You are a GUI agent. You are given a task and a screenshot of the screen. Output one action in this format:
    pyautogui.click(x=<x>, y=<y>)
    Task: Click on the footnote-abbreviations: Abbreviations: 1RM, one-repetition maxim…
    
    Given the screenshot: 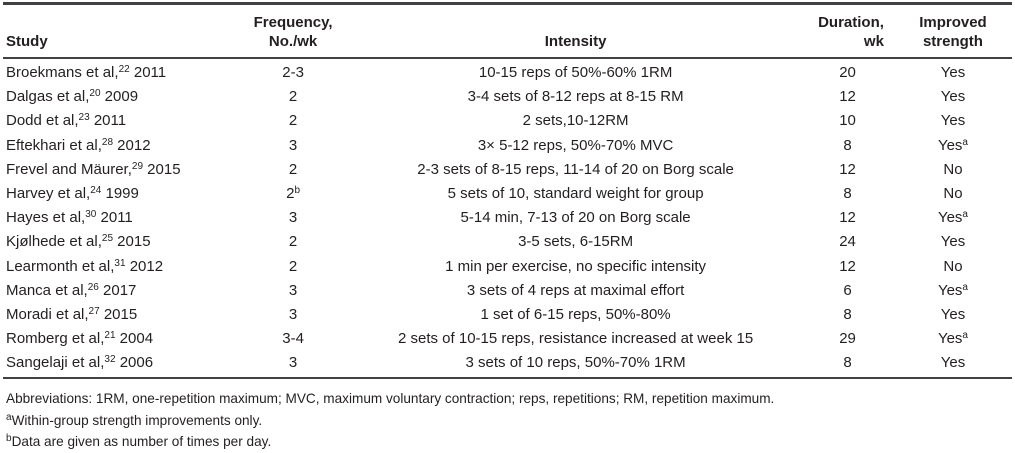 What is the action you would take?
    pyautogui.click(x=390, y=399)
    